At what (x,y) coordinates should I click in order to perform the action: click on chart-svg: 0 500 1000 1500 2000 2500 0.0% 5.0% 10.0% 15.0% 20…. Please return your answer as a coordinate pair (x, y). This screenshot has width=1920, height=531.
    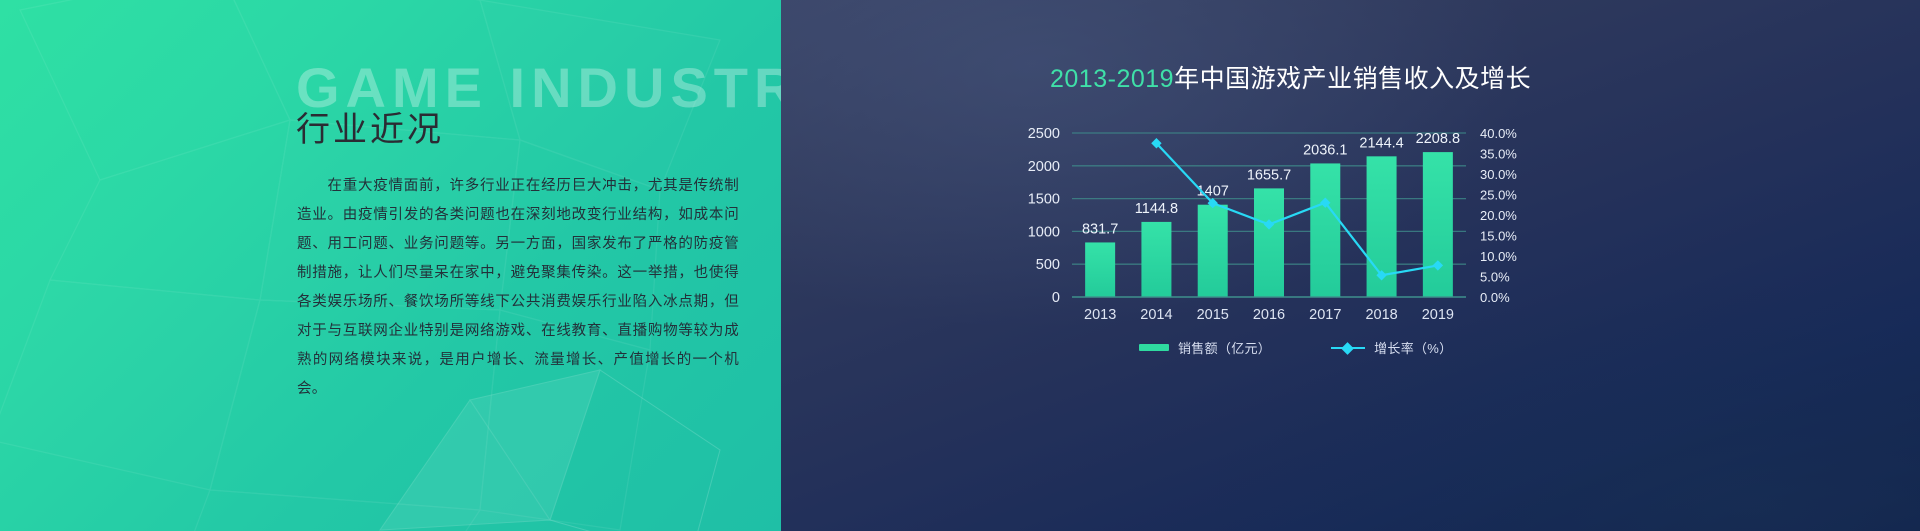
    Looking at the image, I should click on (1273, 224).